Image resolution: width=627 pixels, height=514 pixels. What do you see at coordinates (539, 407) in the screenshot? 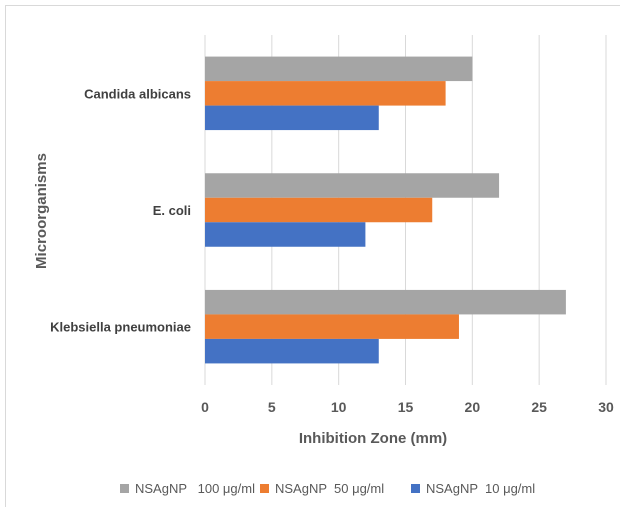
I see `x-tick-label: 25` at bounding box center [539, 407].